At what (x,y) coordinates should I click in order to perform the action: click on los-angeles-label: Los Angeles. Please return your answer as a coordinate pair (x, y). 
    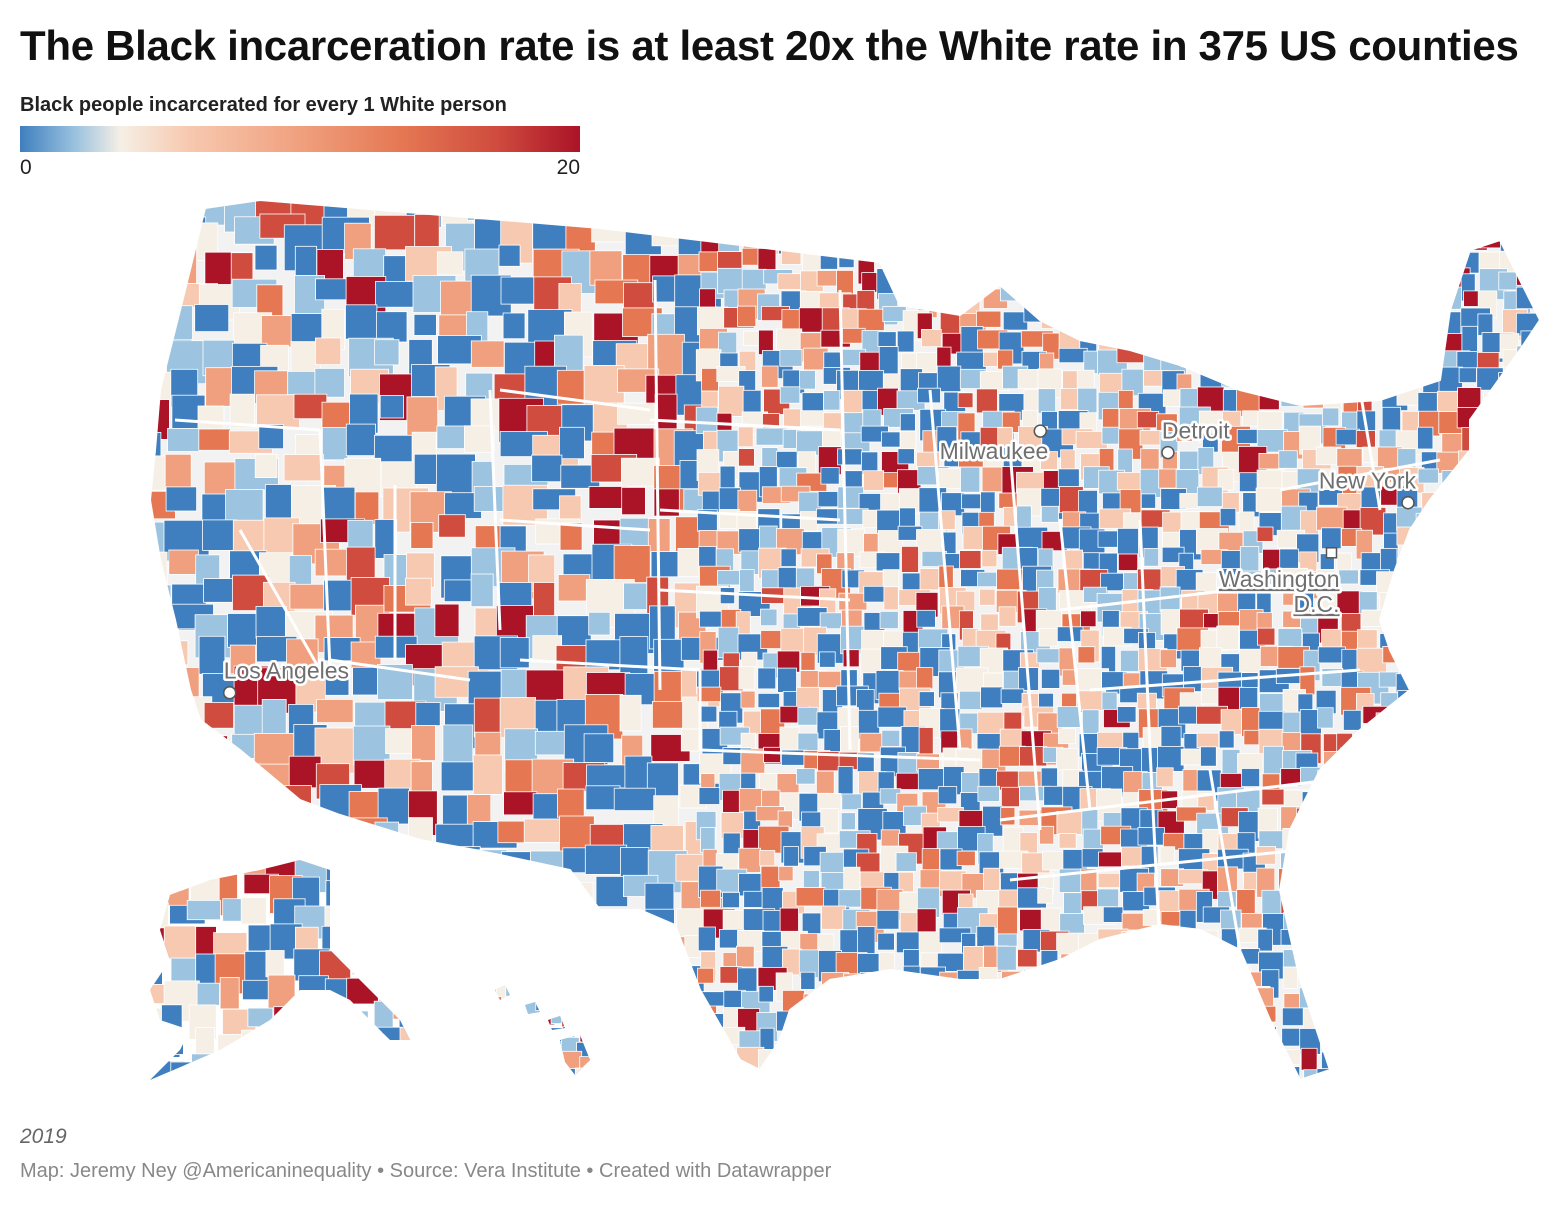
    Looking at the image, I should click on (286, 671).